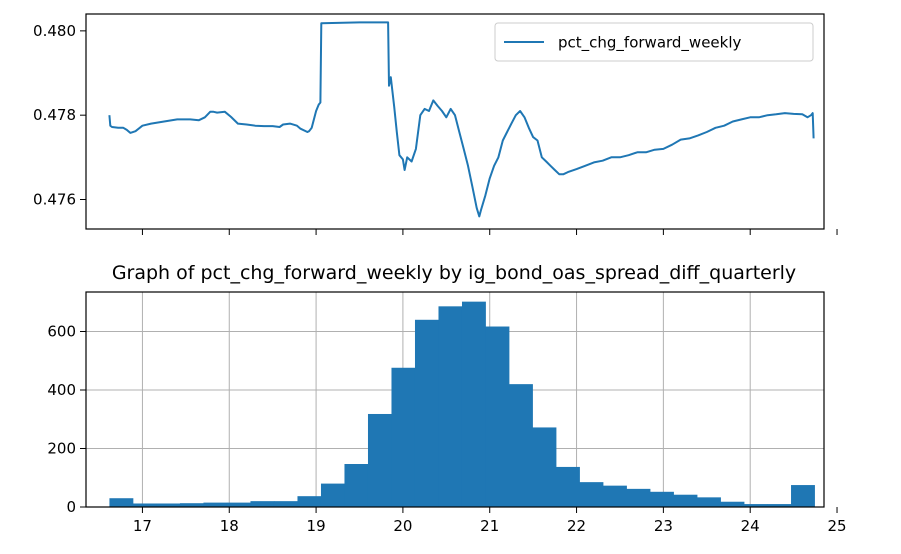 The image size is (901, 554). Describe the element at coordinates (402, 526) in the screenshot. I see `histogram-x-tick-label: 20` at that location.